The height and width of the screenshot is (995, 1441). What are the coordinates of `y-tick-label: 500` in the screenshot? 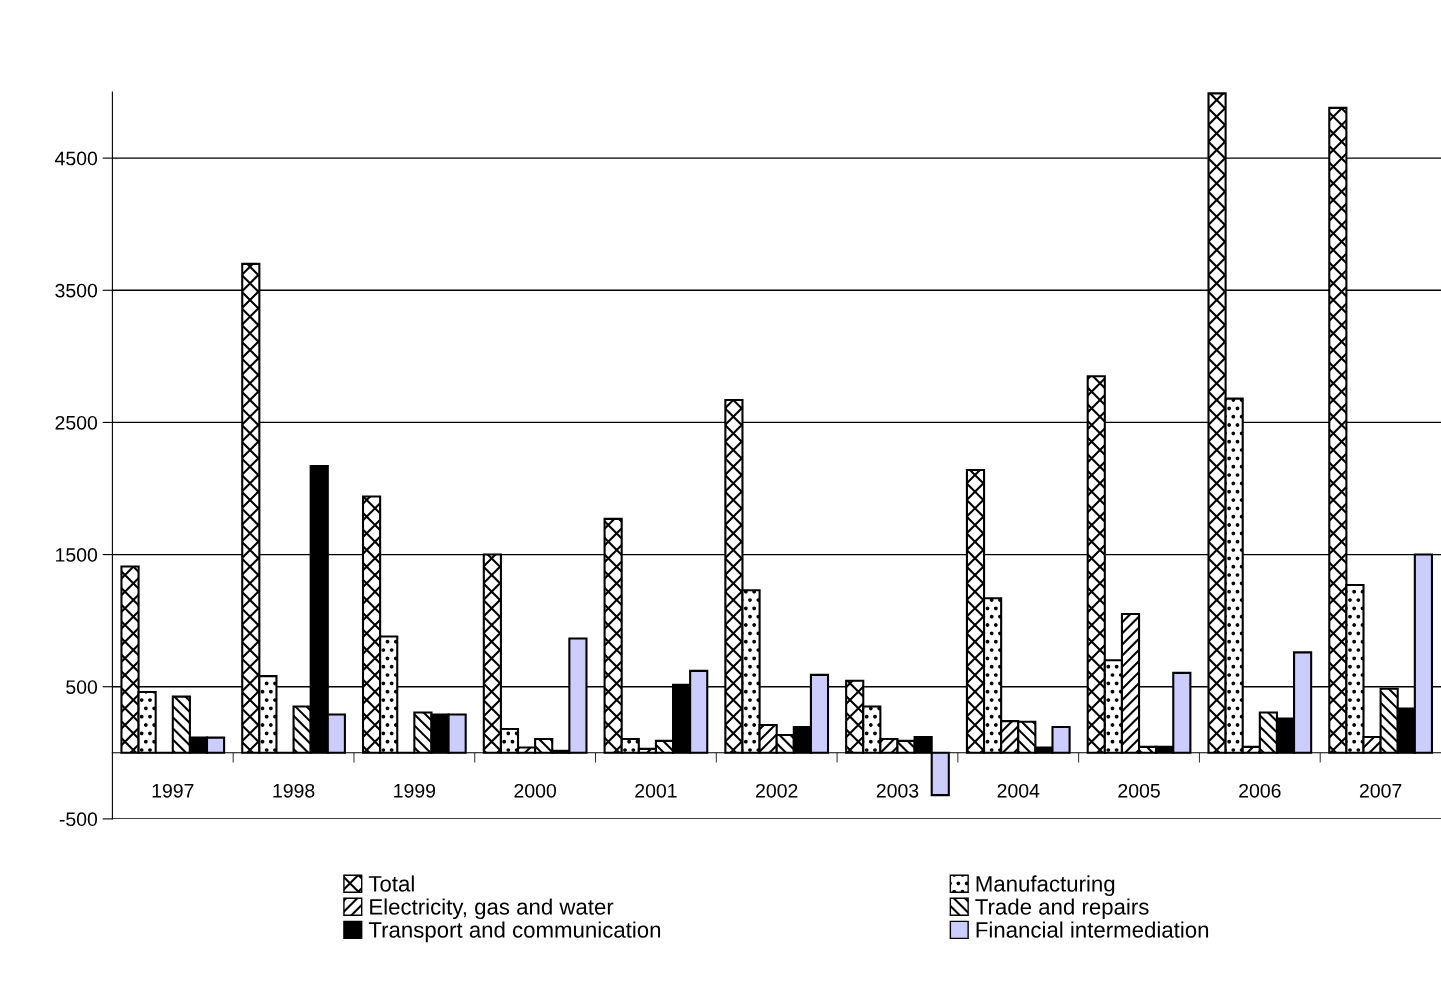 It's located at (82, 687).